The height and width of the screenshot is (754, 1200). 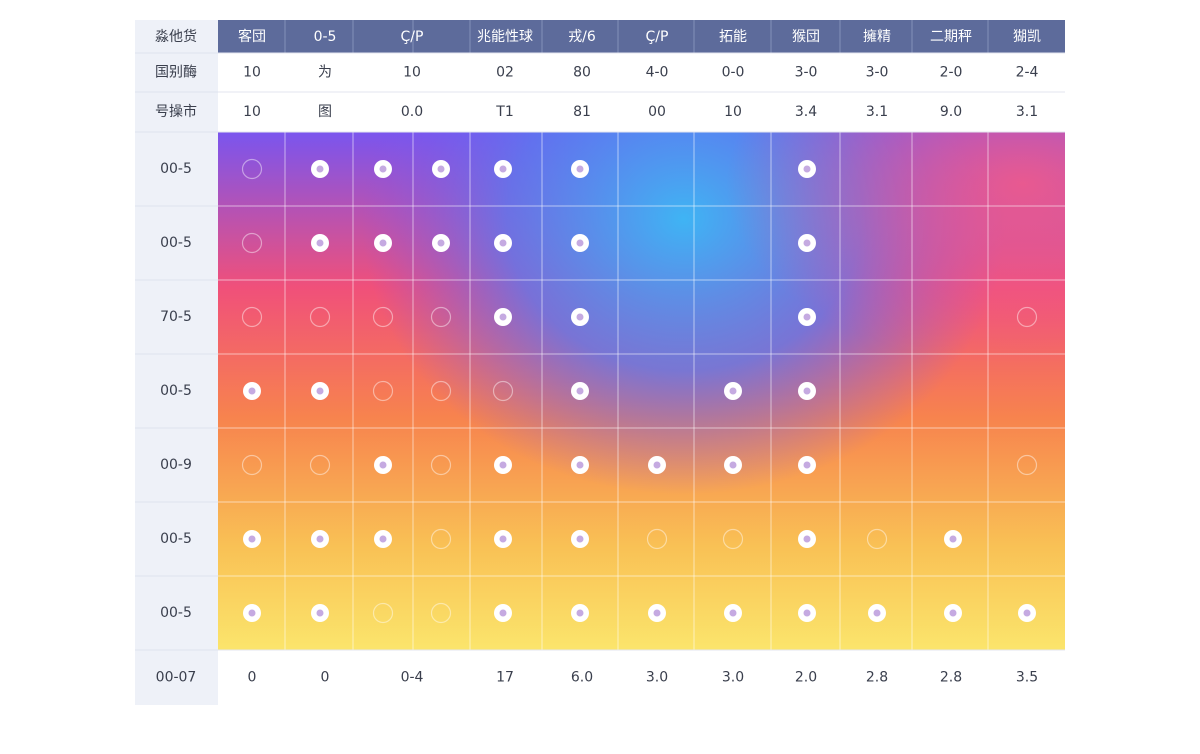 I want to click on cell-text: 为, so click(x=325, y=73).